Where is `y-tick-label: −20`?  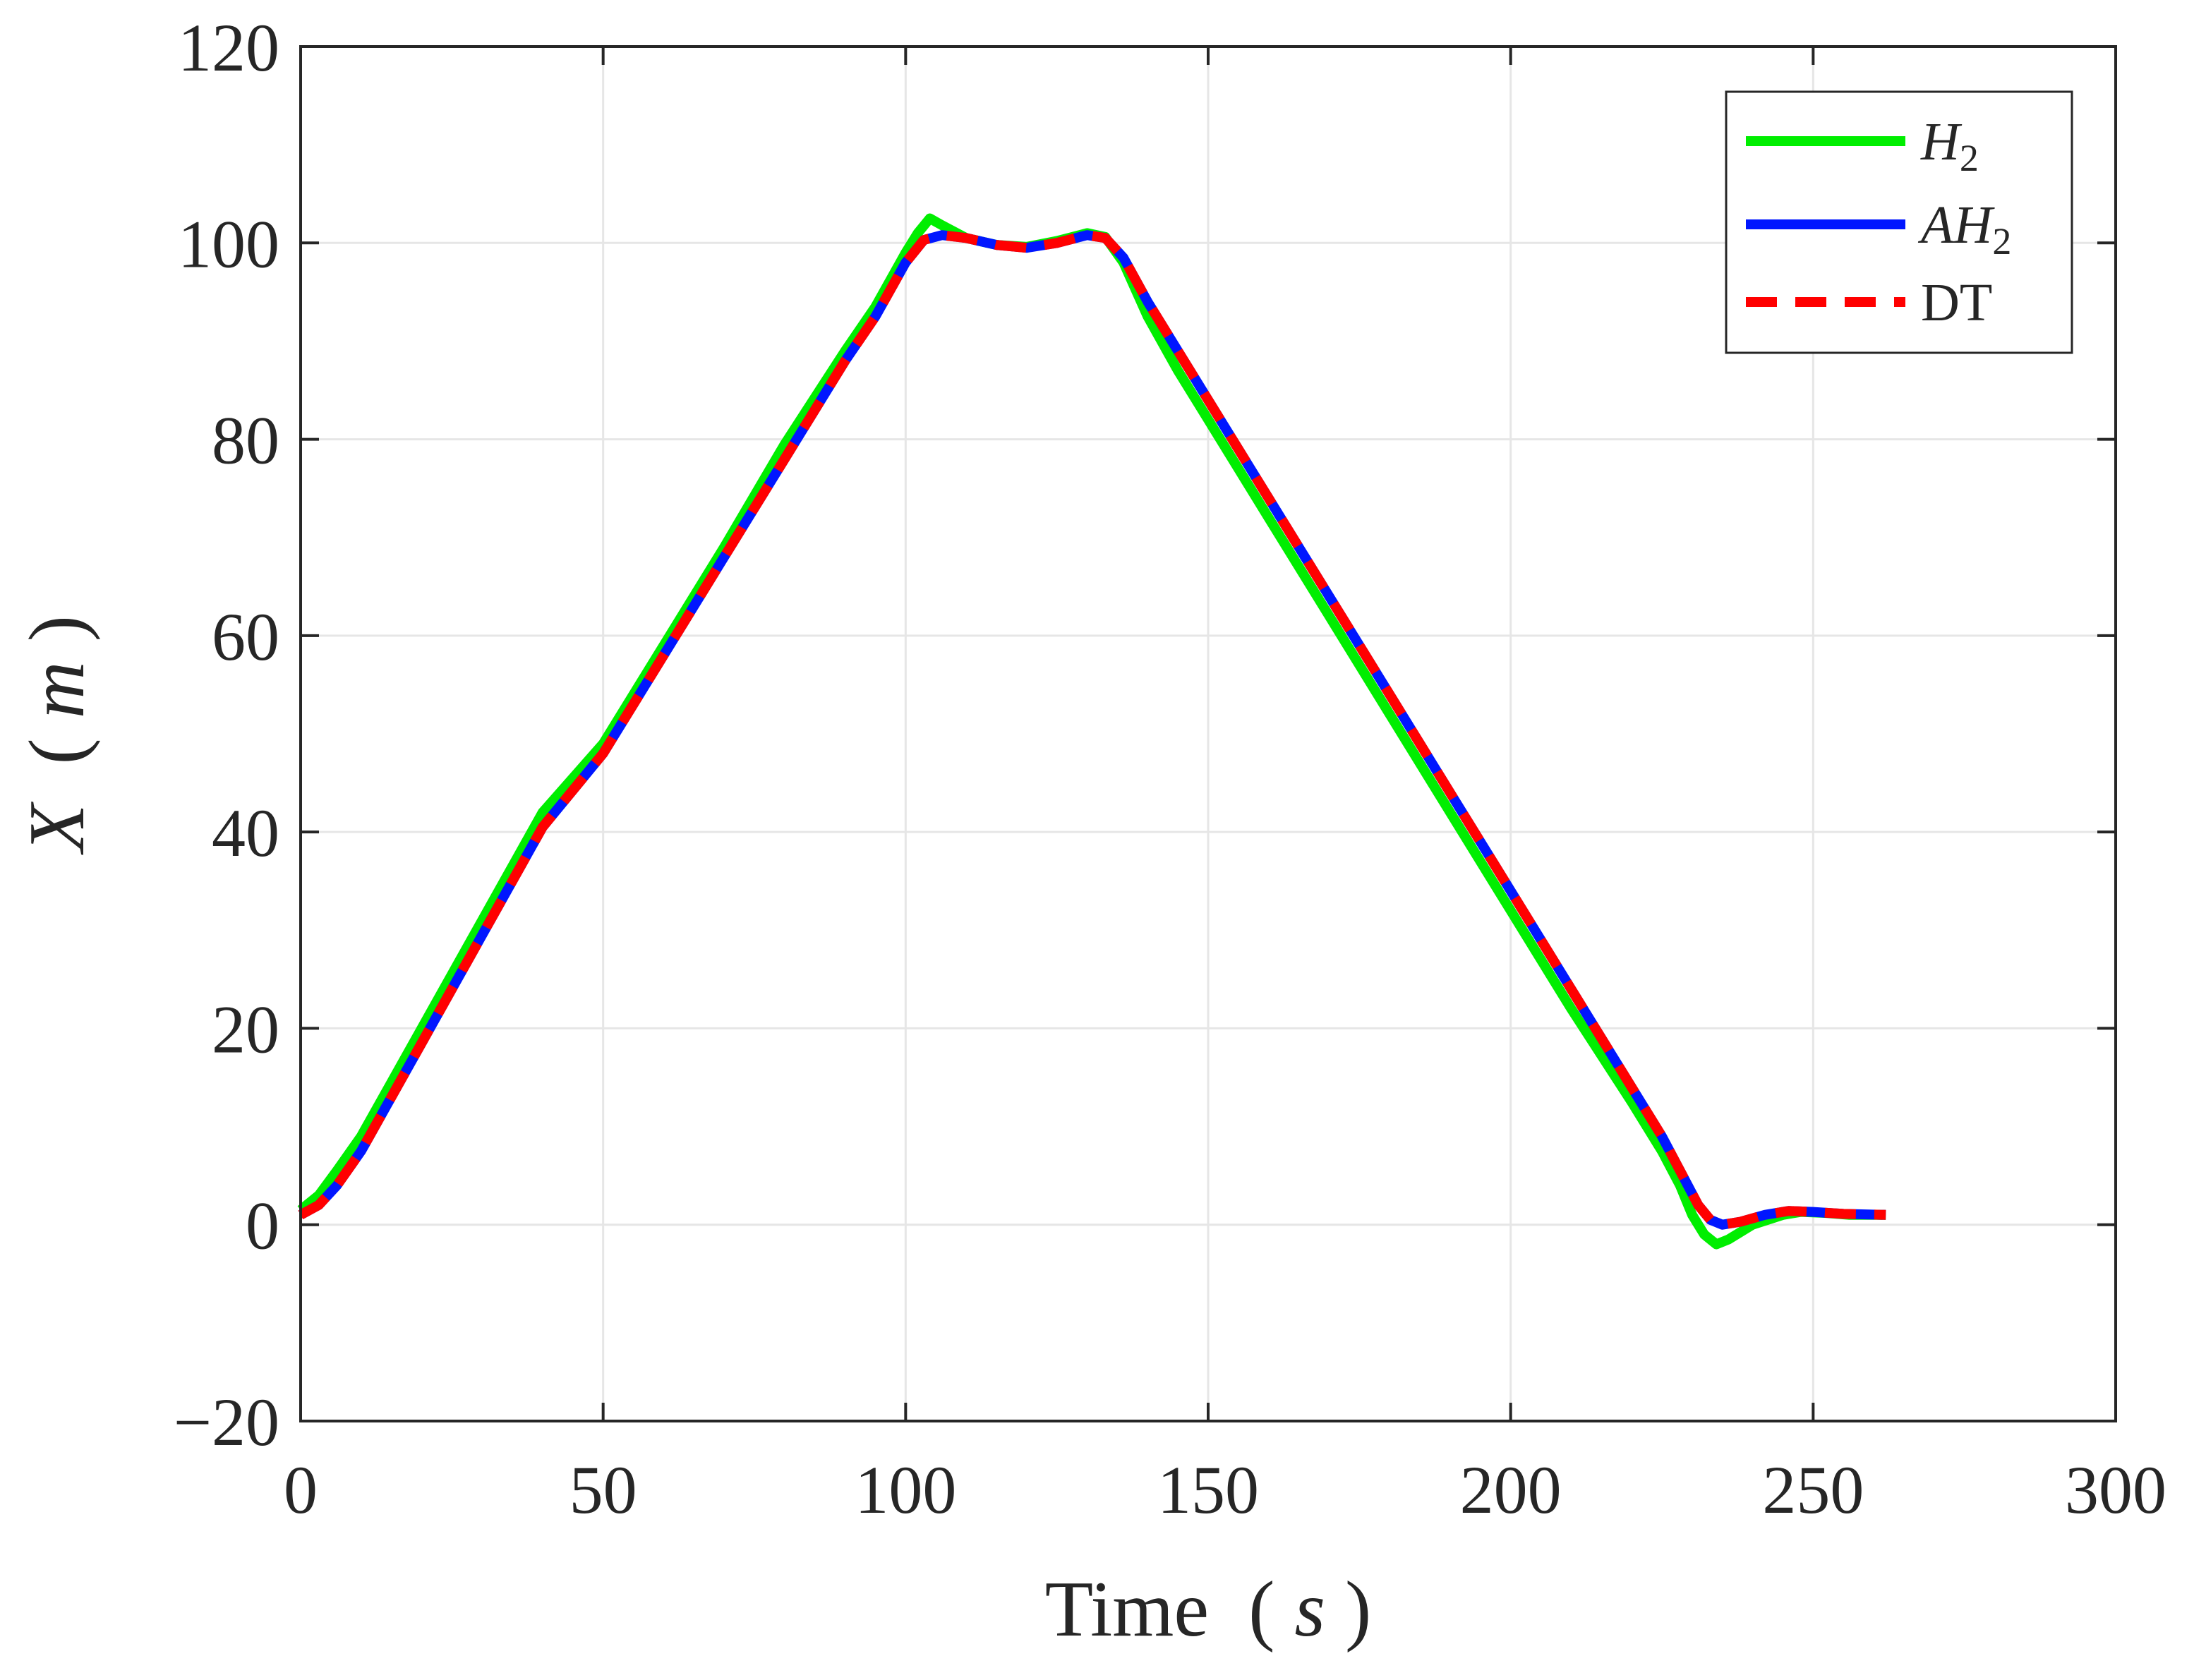
y-tick-label: −20 is located at coordinates (226, 1422).